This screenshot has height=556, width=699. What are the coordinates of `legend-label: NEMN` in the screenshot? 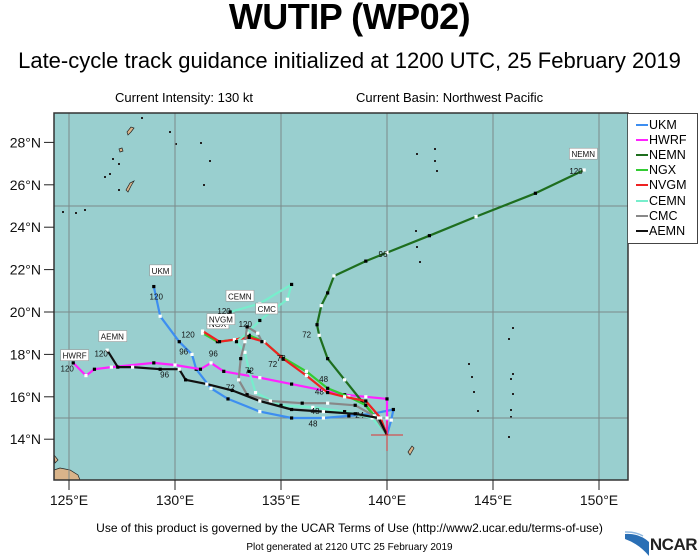 It's located at (667, 154).